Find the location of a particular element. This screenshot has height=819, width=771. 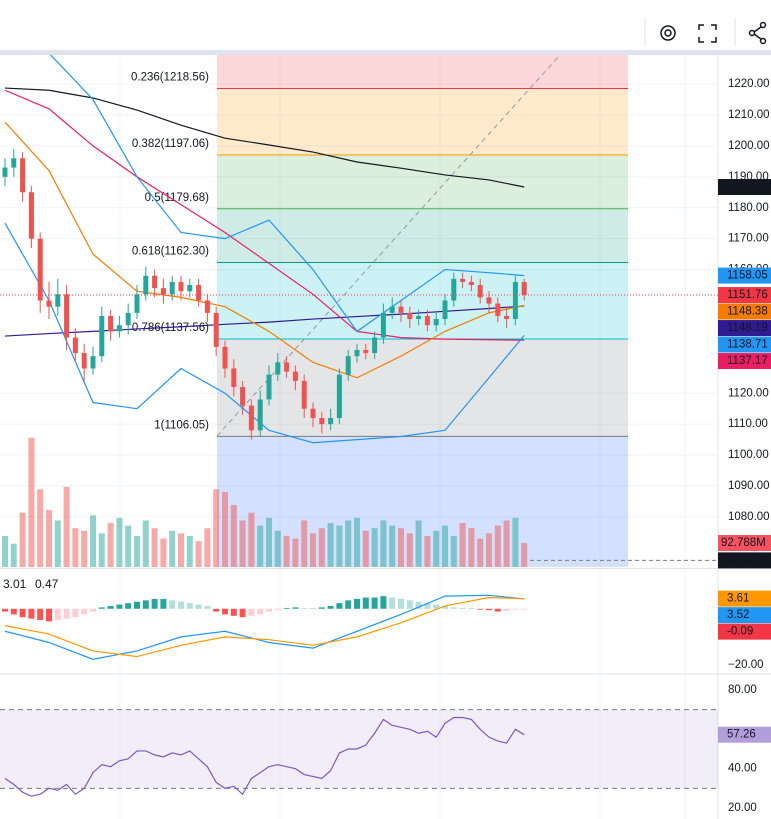

macd-legend-value: 3.01 is located at coordinates (15, 584).